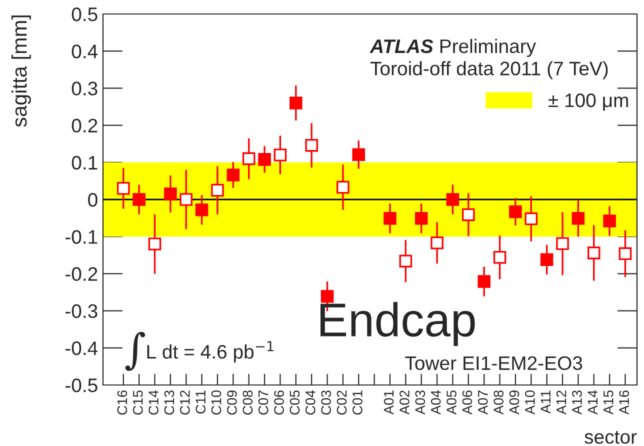  Describe the element at coordinates (435, 402) in the screenshot. I see `x-tick-label: A04` at that location.